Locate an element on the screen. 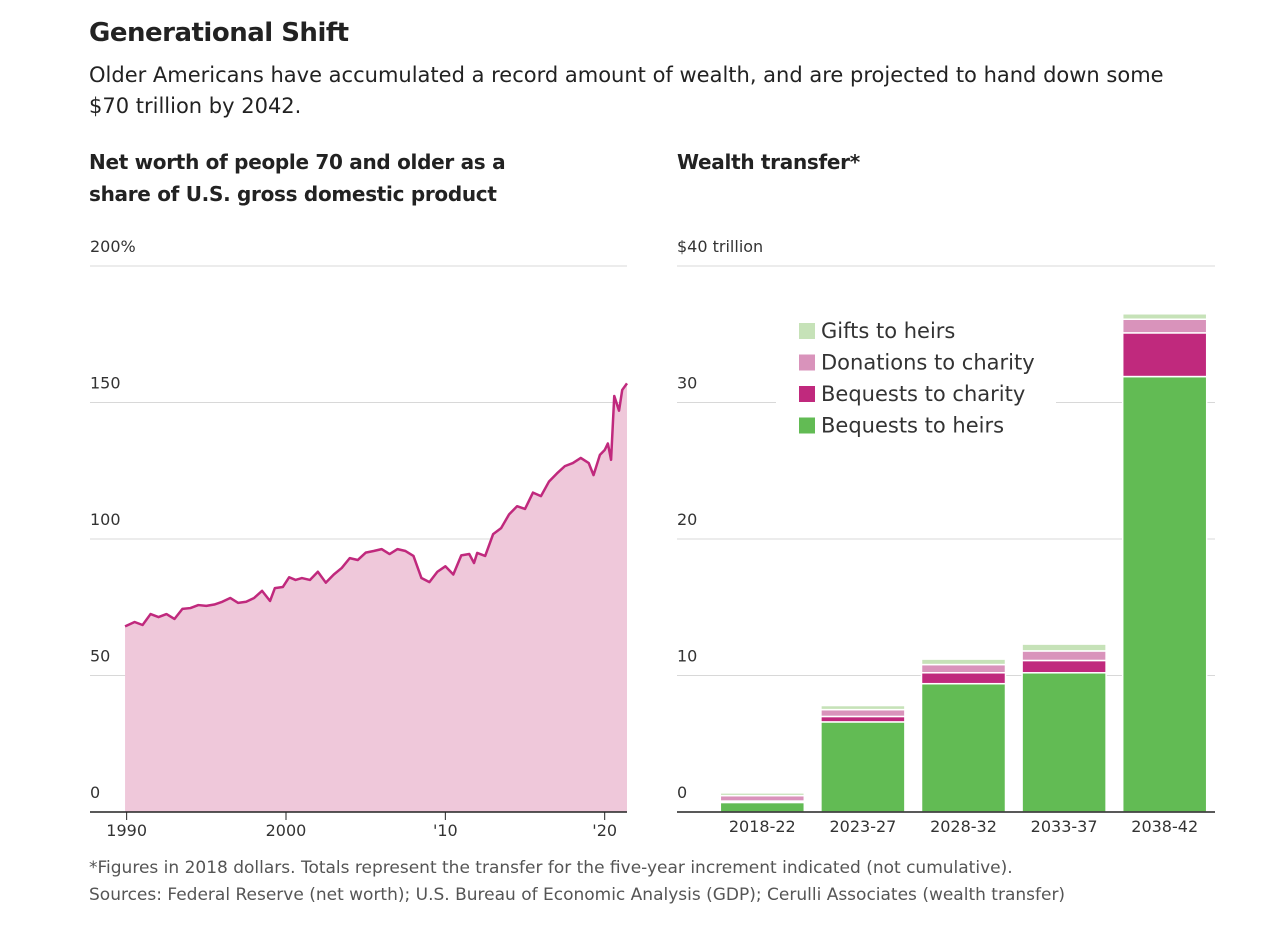 This screenshot has width=1280, height=928. x-tick-label: 2028-32 is located at coordinates (963, 826).